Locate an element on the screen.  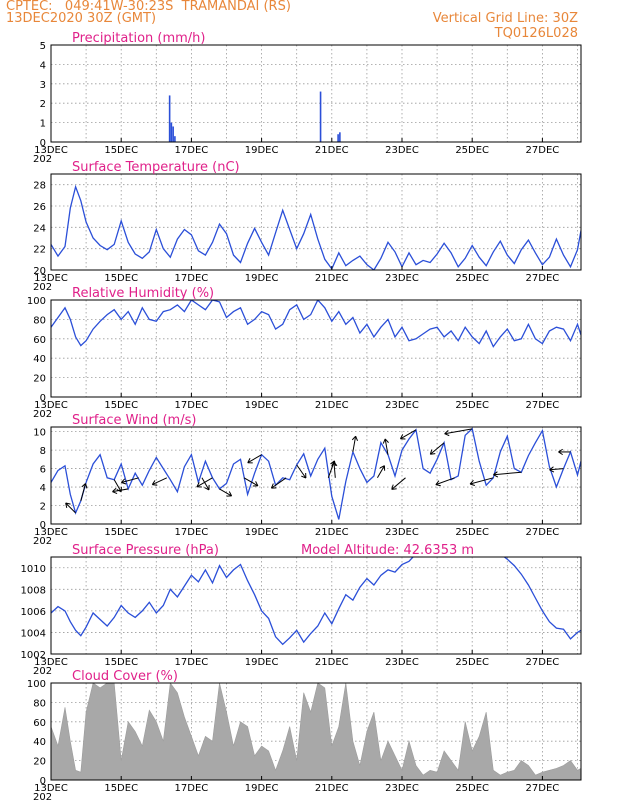
wind-ytick: 10 is located at coordinates (39, 433).